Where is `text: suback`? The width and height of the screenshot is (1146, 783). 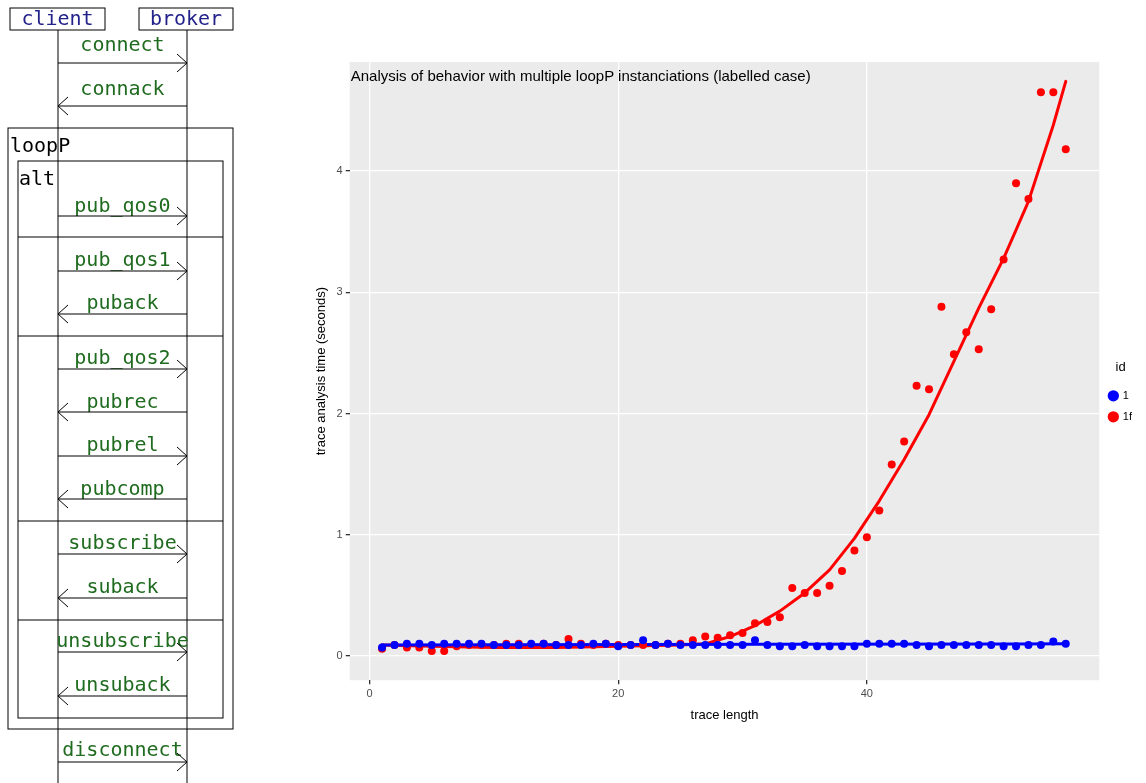 text: suback is located at coordinates (122, 586).